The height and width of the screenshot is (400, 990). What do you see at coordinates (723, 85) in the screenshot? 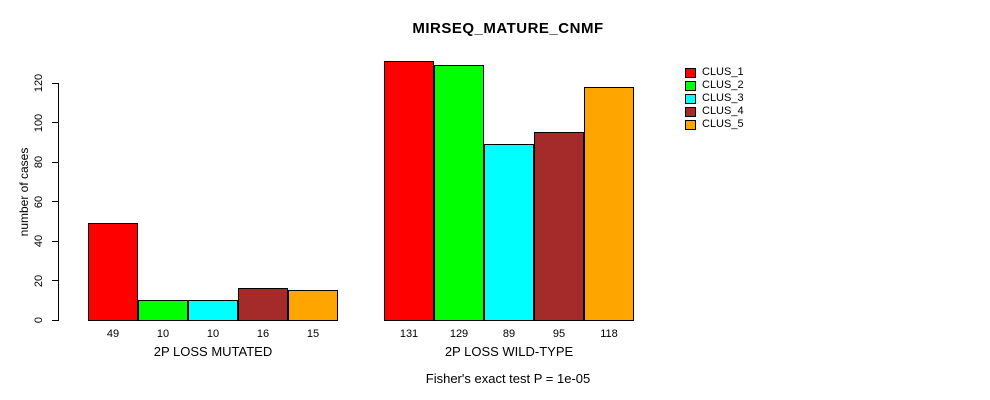
I see `legend-label: CLUS_2` at bounding box center [723, 85].